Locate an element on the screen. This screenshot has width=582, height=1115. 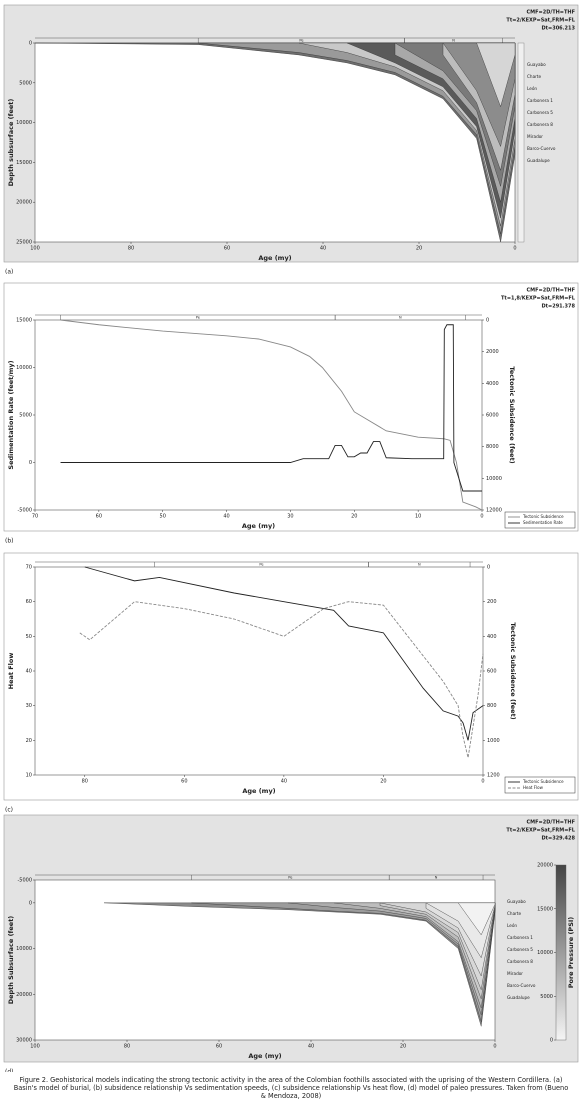
formation-label: Carbonera 1 is located at coordinates (540, 100).